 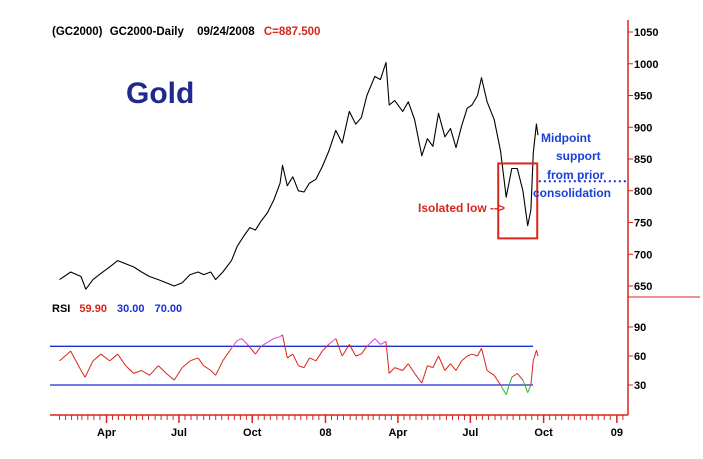 I want to click on price-tick-label: 900, so click(x=643, y=128).